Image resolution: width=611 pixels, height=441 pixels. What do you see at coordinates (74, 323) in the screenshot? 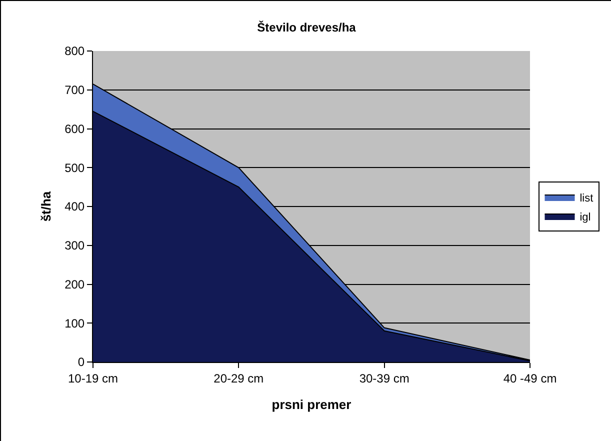
I see `y-tick-label: 100` at bounding box center [74, 323].